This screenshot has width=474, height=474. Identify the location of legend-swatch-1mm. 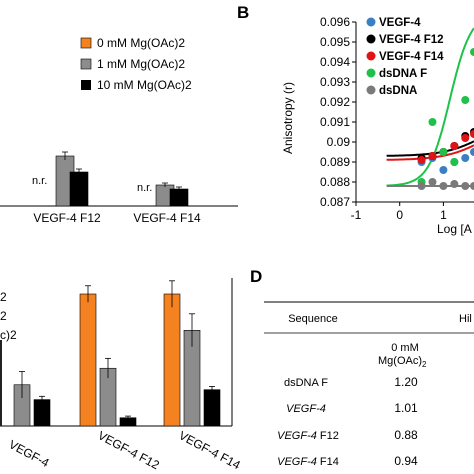
(86, 64).